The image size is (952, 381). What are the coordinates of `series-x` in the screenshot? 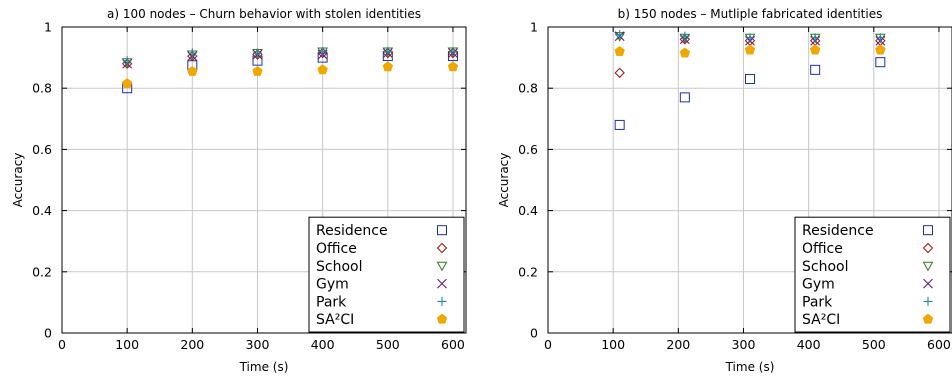 It's located at (290, 58).